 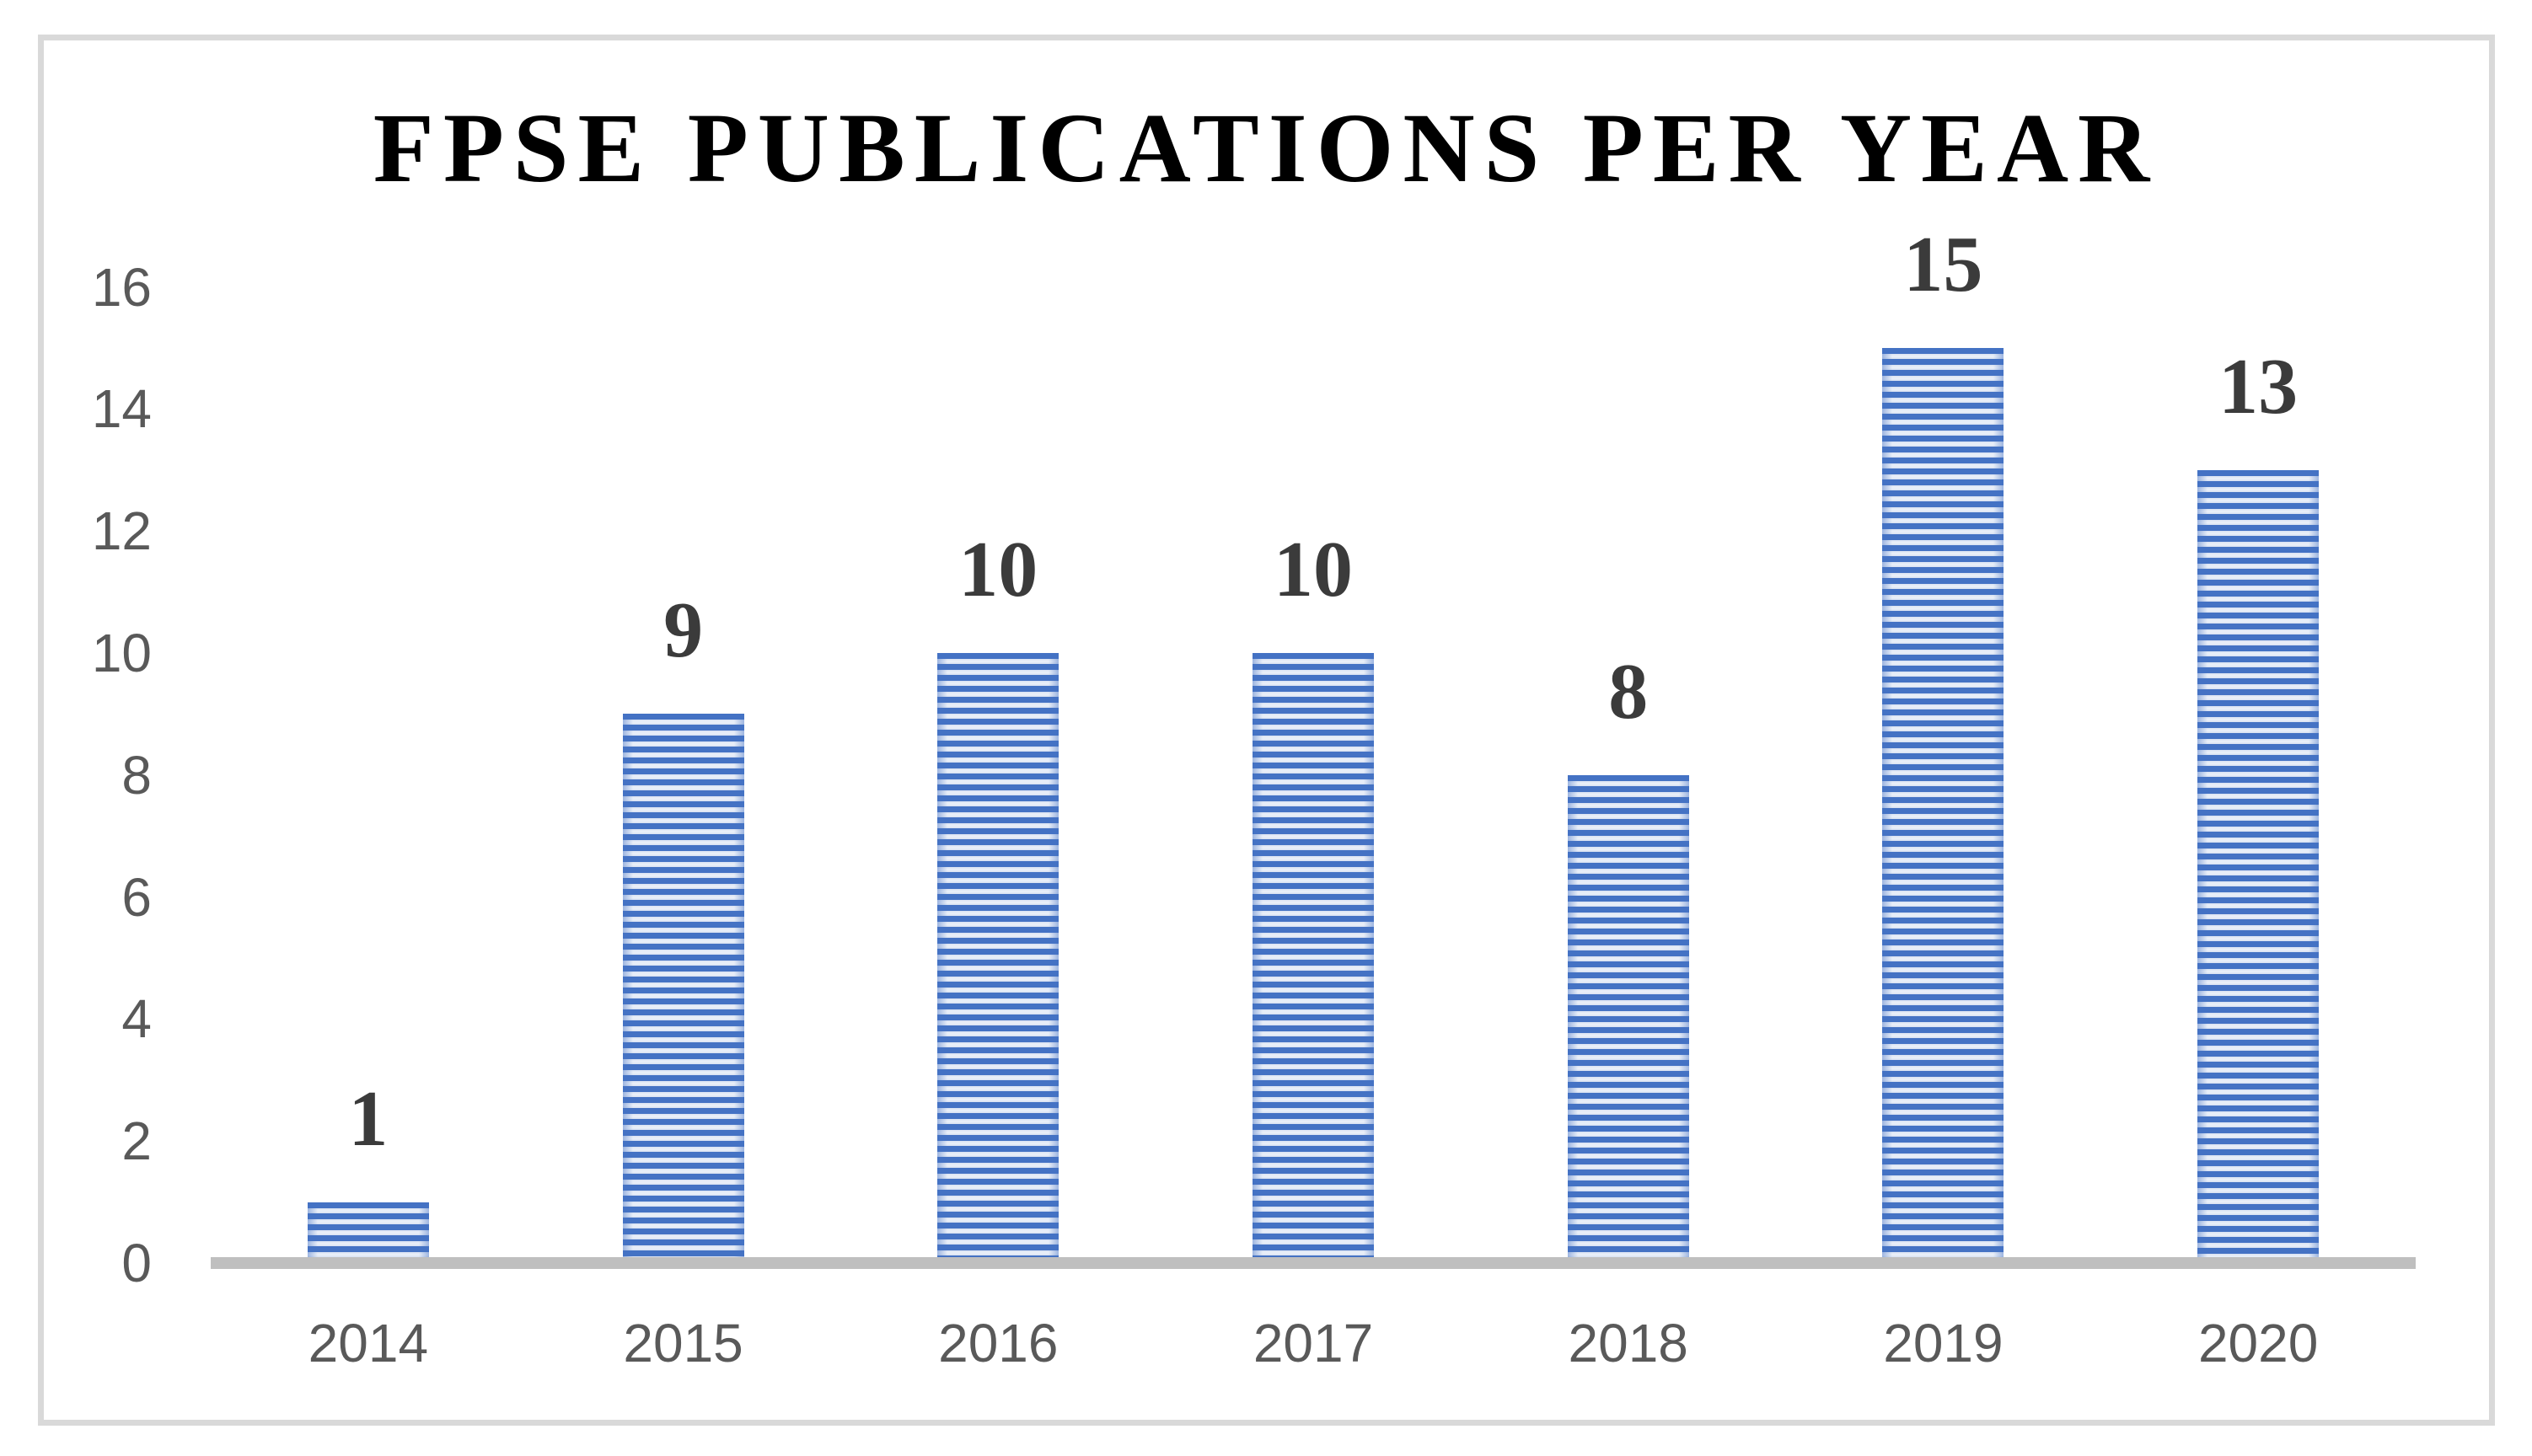 I want to click on x-tick-label: 2015, so click(x=683, y=1343).